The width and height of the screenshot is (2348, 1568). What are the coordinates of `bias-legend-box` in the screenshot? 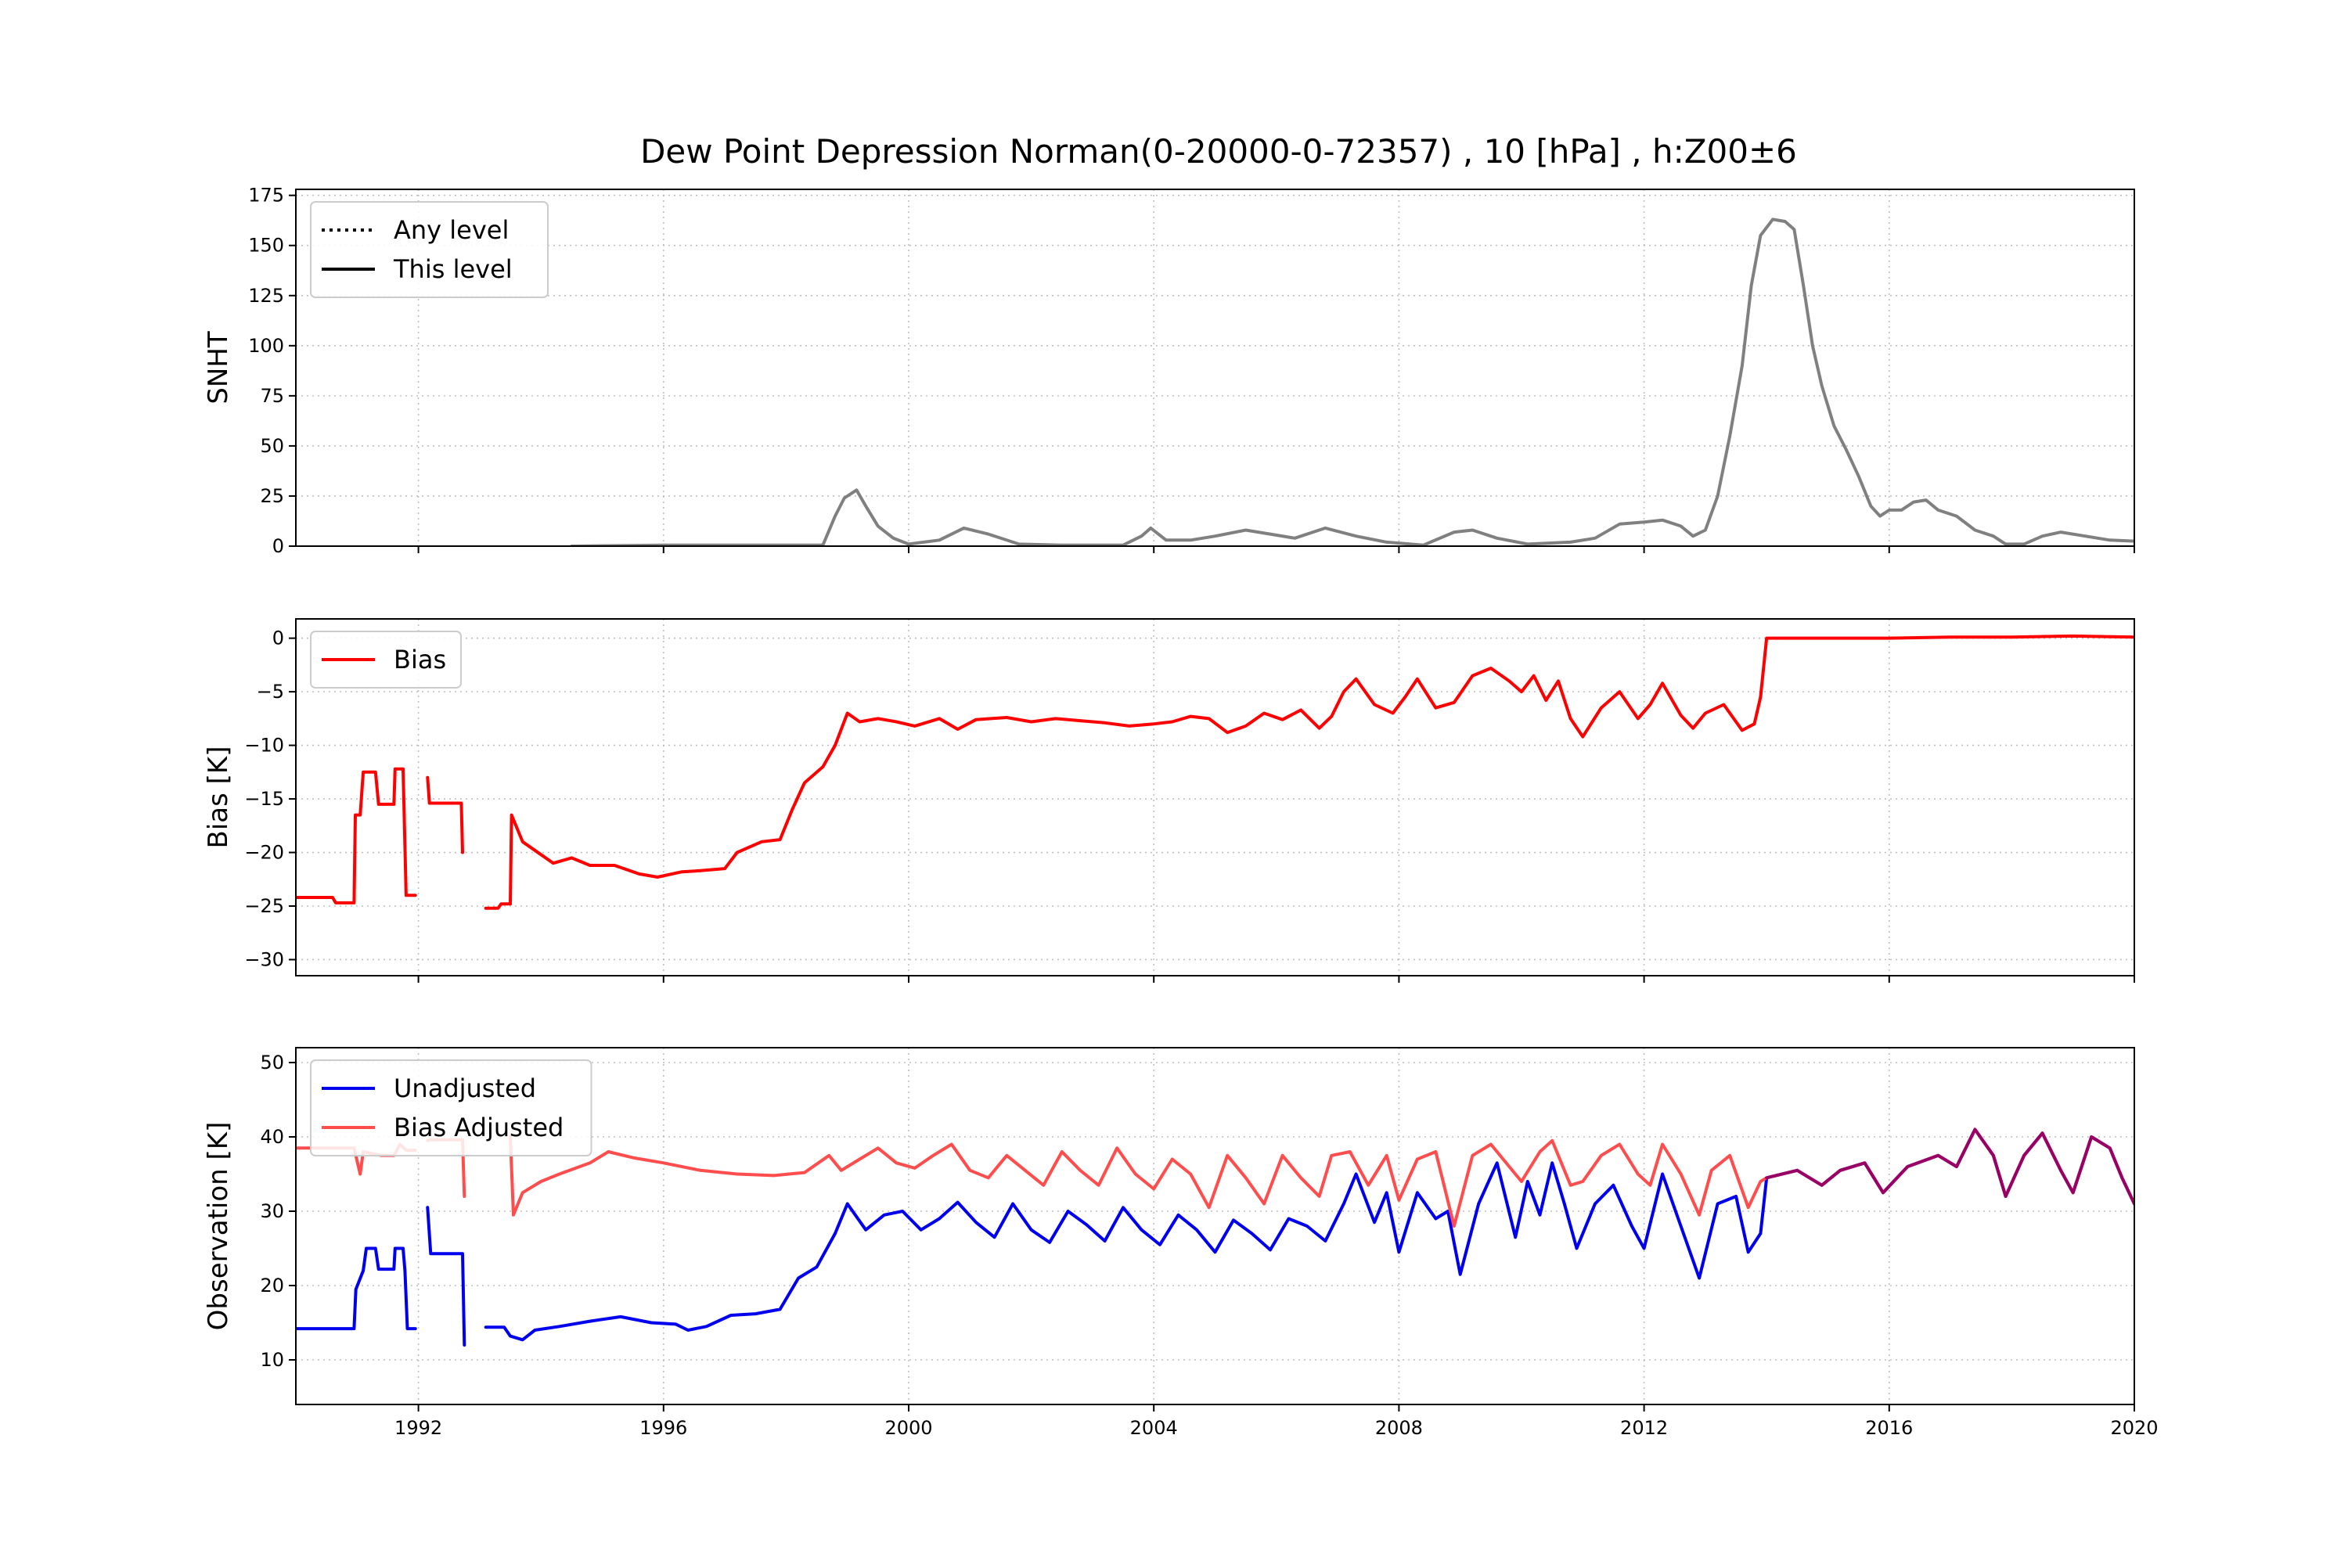 It's located at (386, 660).